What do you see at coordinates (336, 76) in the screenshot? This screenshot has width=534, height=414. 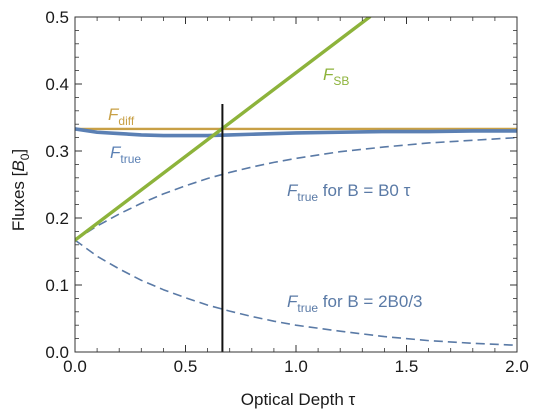 I see `label-f-sb: FSB` at bounding box center [336, 76].